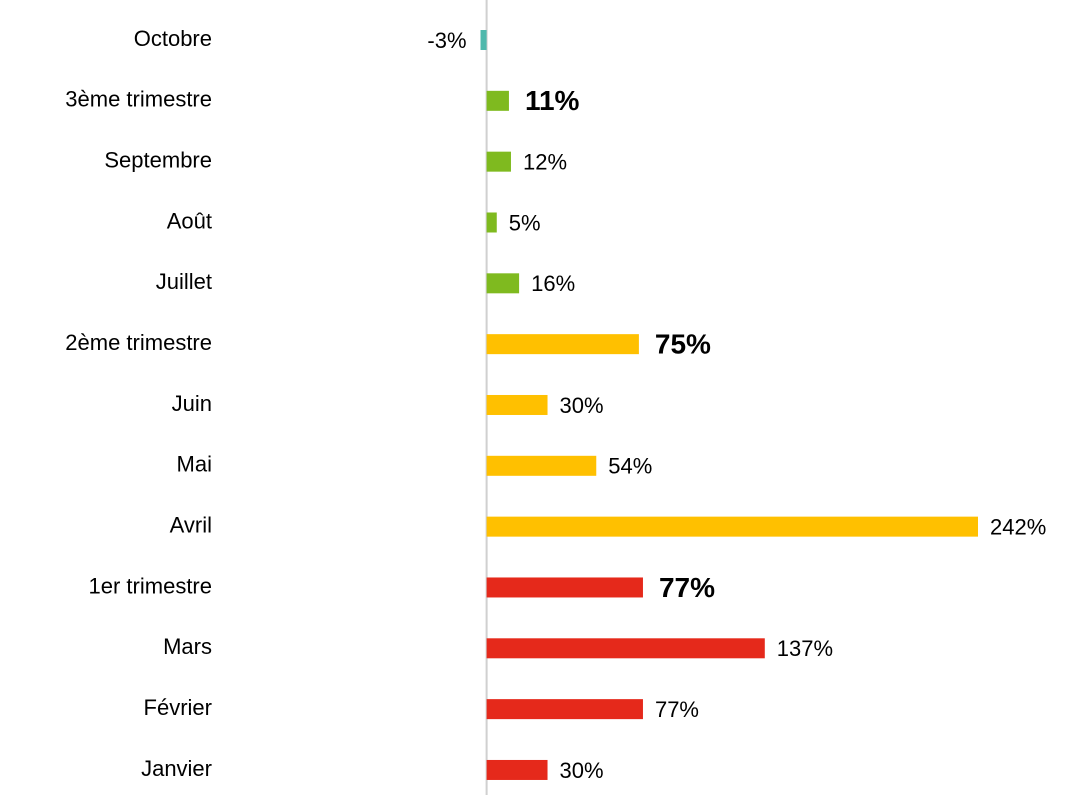 The image size is (1069, 795). Describe the element at coordinates (446, 40) in the screenshot. I see `value-label: -3%` at that location.